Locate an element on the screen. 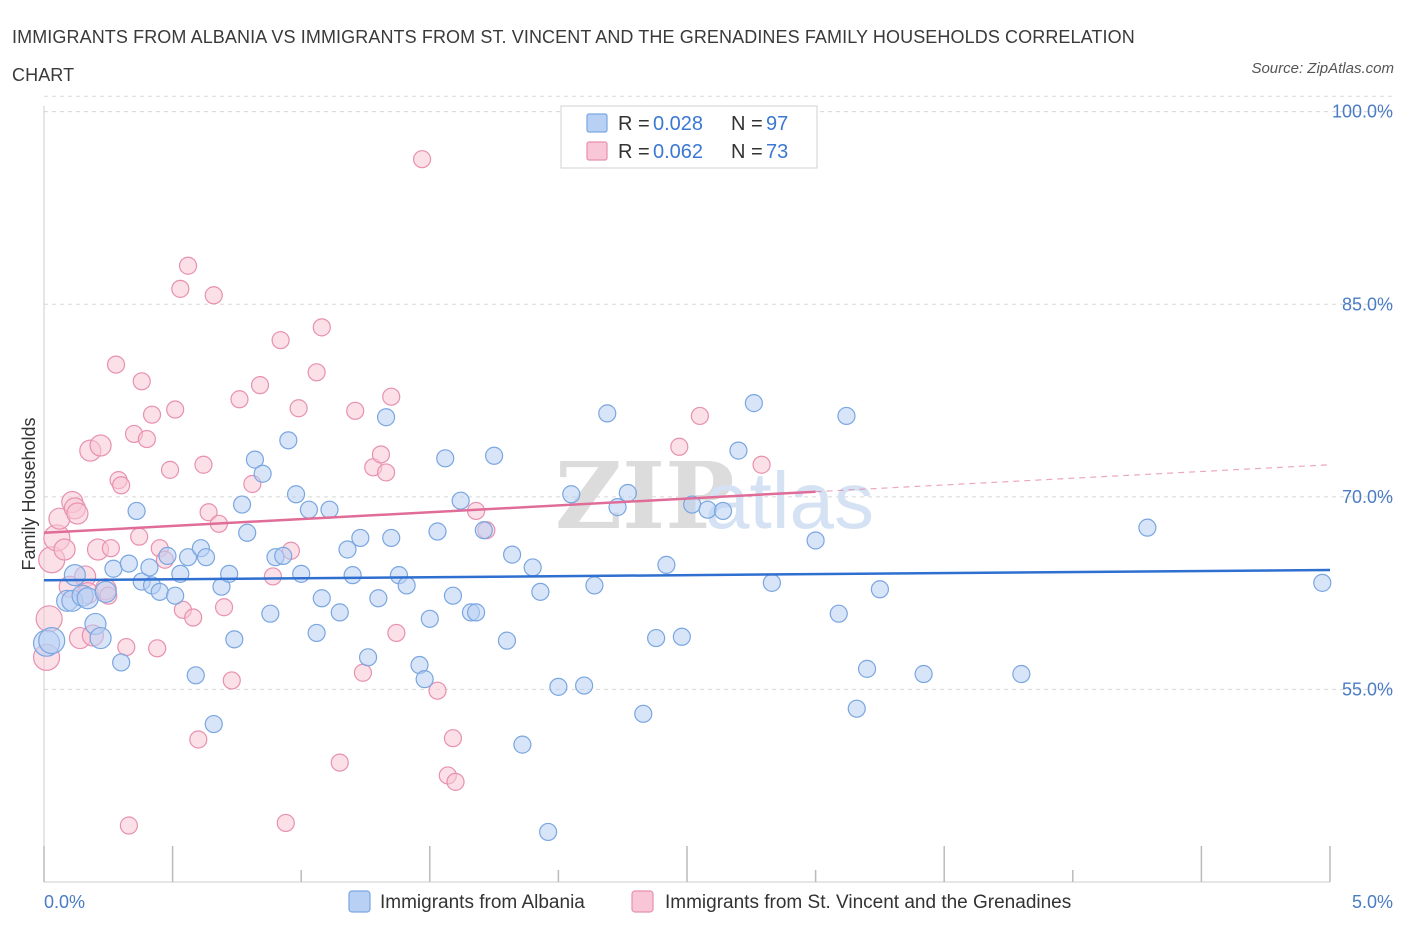 This screenshot has height=930, width=1406. x-tick-label-0: 0.0% is located at coordinates (64, 902).